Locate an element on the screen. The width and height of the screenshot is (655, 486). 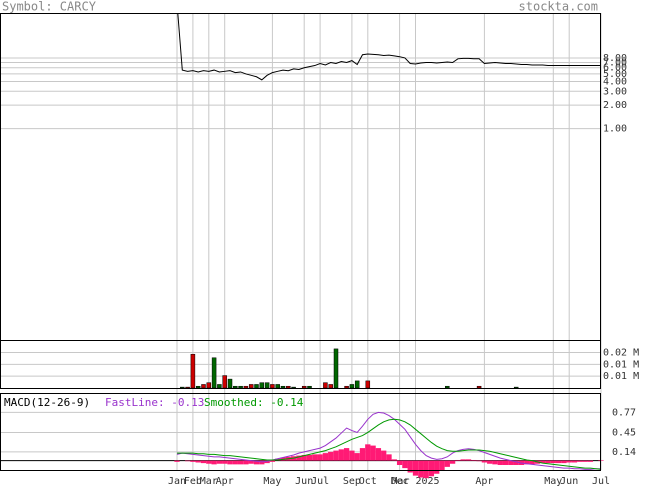
price-line is located at coordinates (388, 47).